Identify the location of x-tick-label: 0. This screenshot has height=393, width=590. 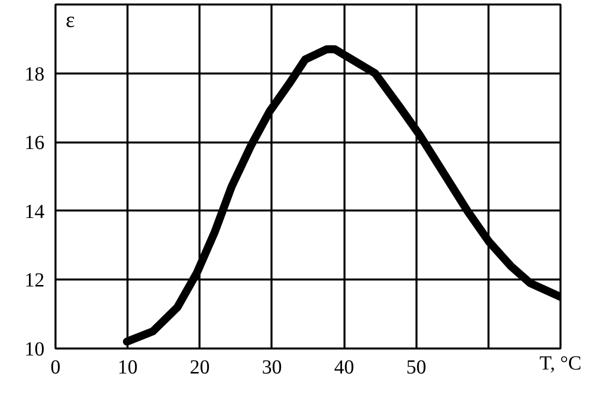
(55, 367).